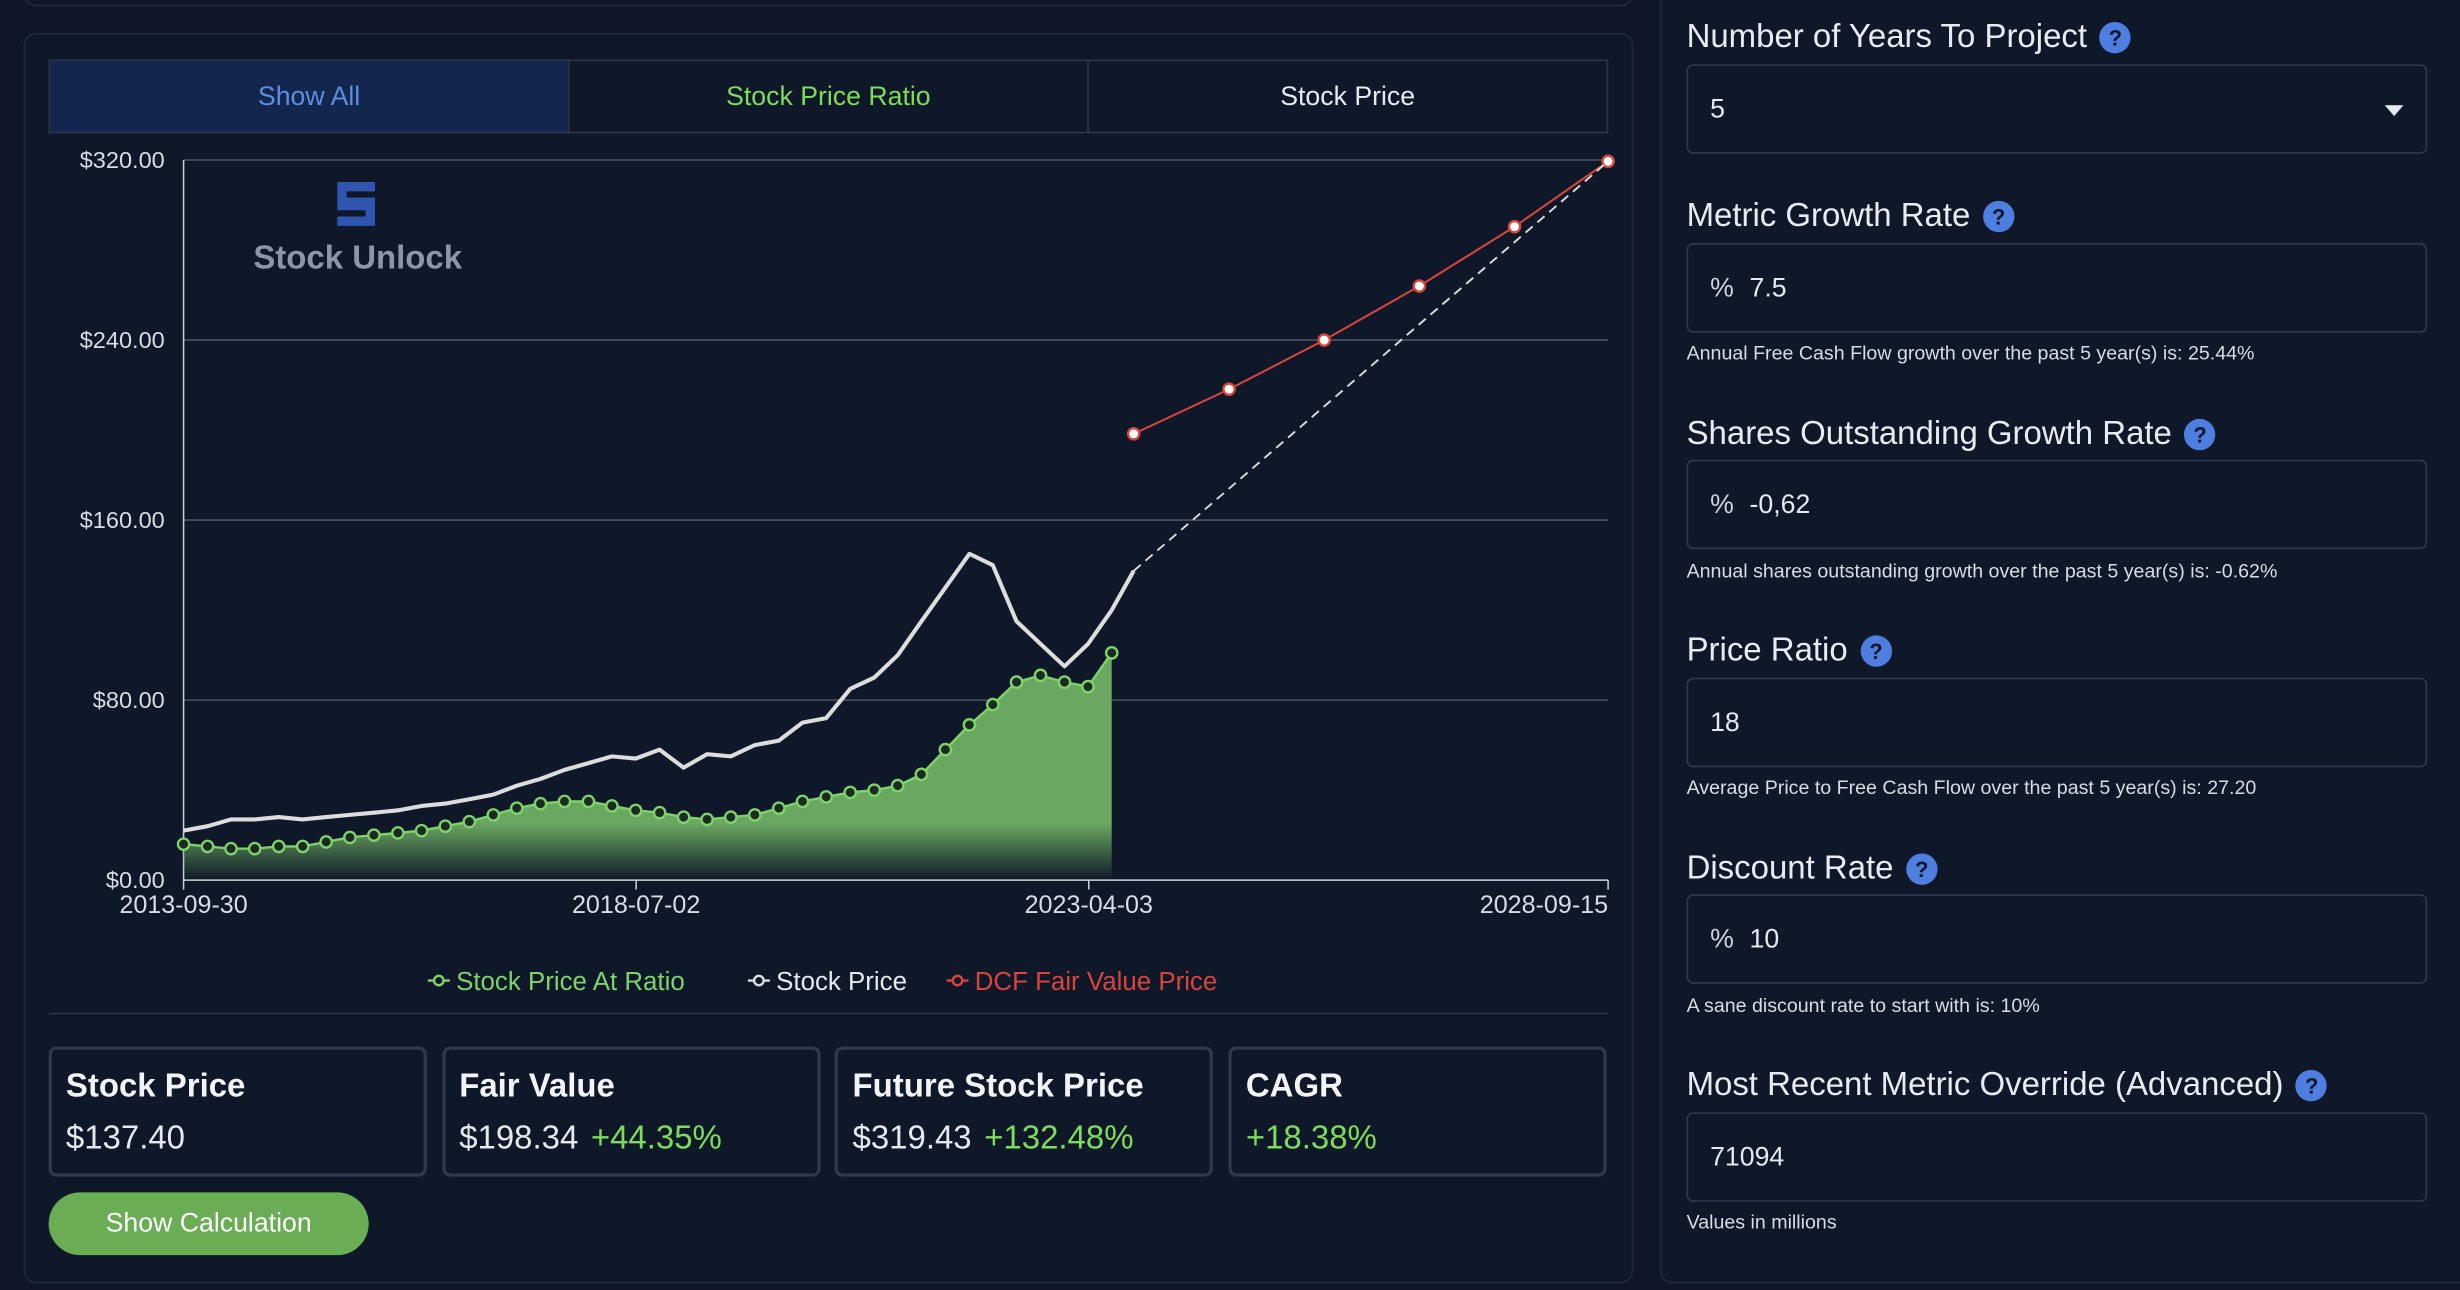 The width and height of the screenshot is (2460, 1290). What do you see at coordinates (1790, 868) in the screenshot?
I see `field-label-text: Discount Rate` at bounding box center [1790, 868].